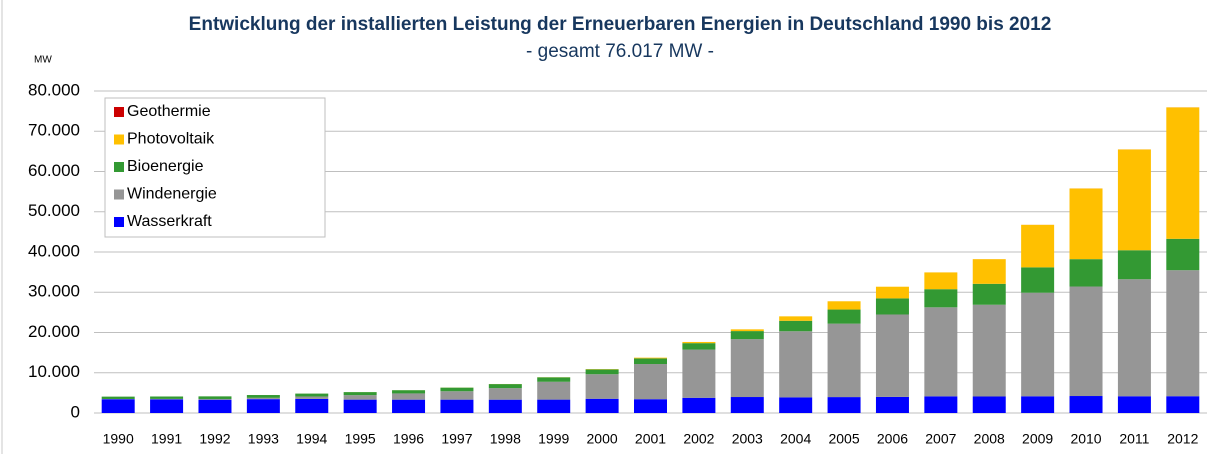 Image resolution: width=1216 pixels, height=454 pixels. Describe the element at coordinates (843, 439) in the screenshot. I see `x-tick-label: 2005` at that location.